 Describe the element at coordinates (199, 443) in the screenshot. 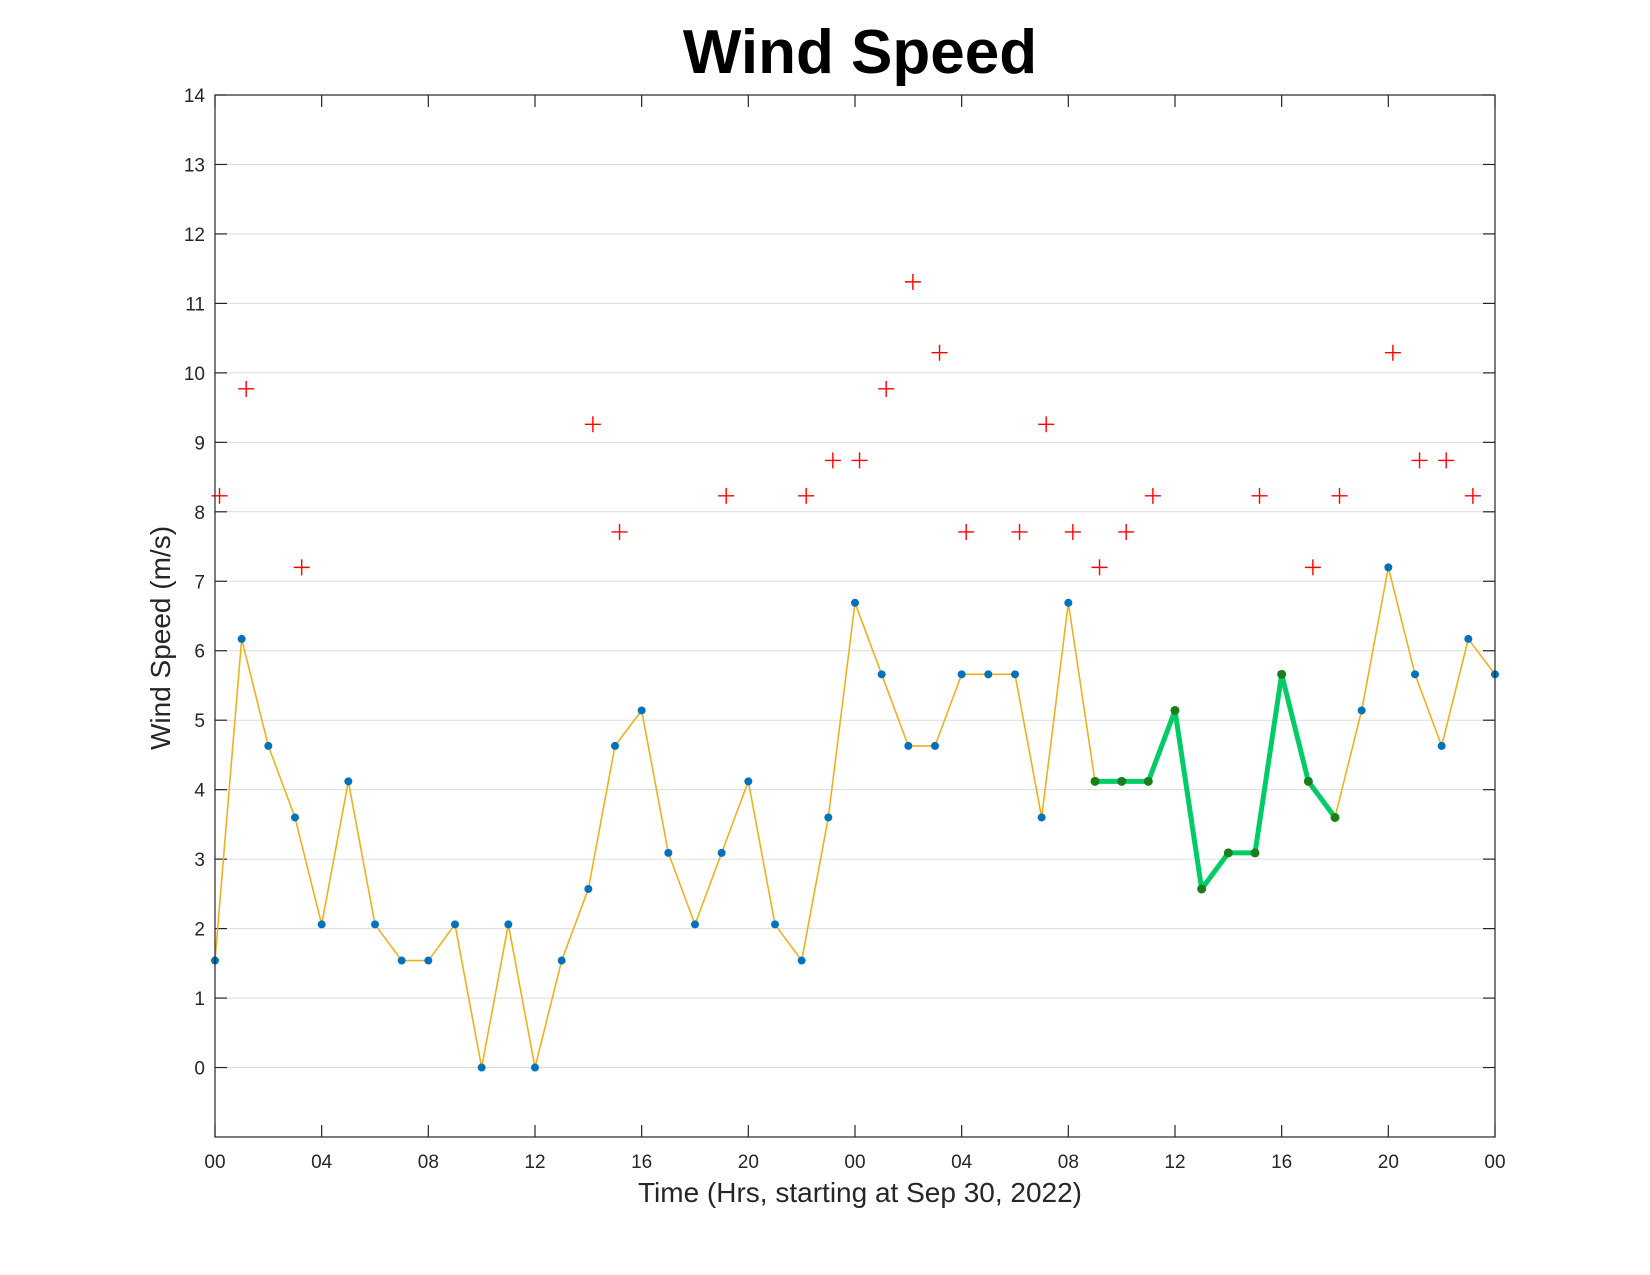

I see `y-tick-label: 9` at that location.